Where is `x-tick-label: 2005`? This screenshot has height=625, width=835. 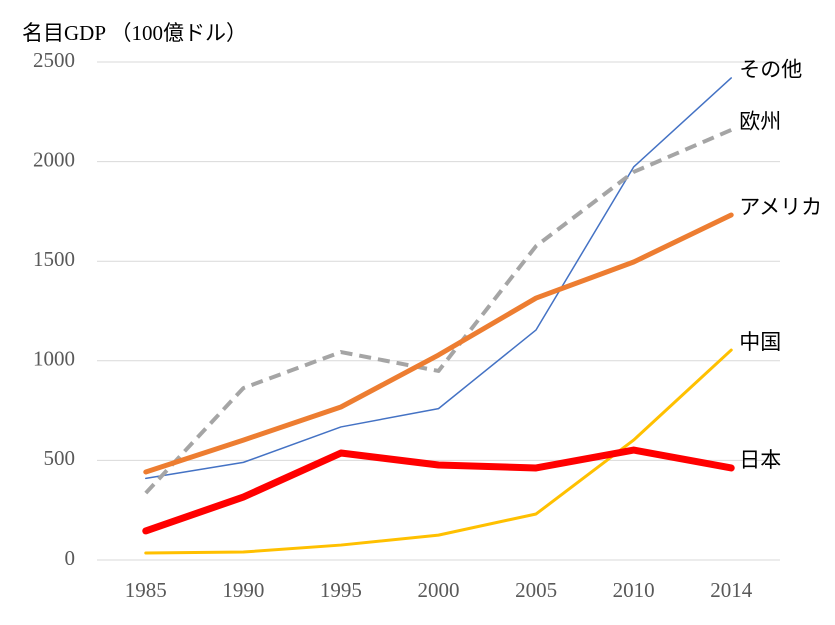 x-tick-label: 2005 is located at coordinates (536, 590).